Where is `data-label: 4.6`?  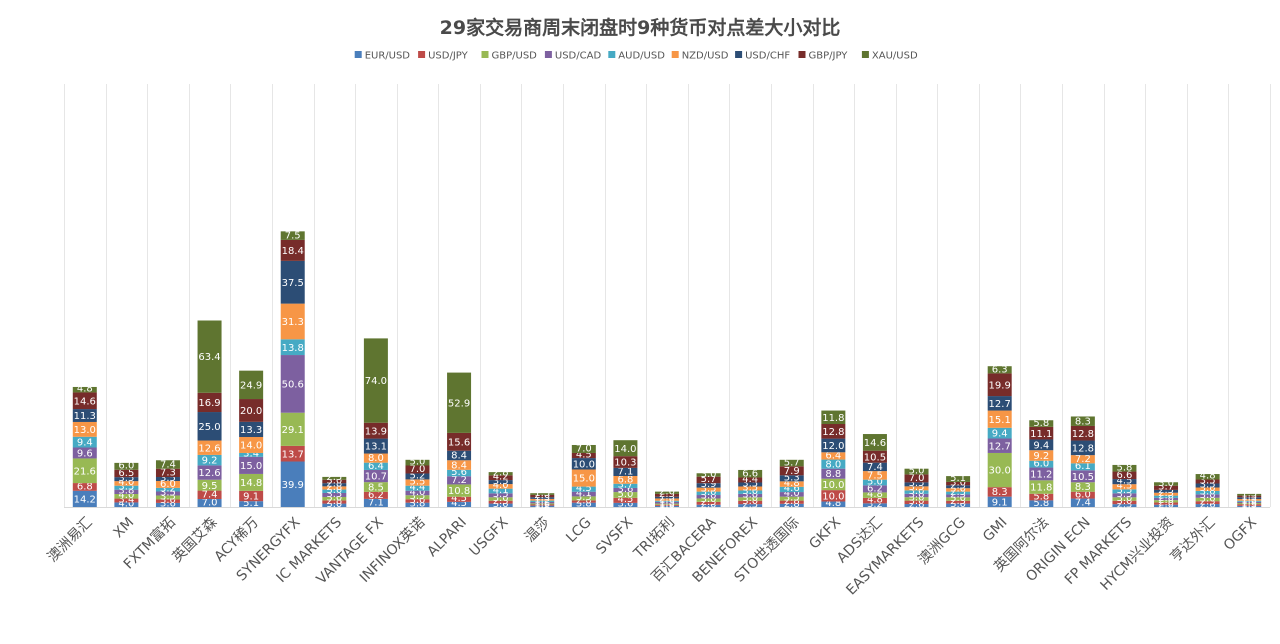
data-label: 4.6 is located at coordinates (792, 488).